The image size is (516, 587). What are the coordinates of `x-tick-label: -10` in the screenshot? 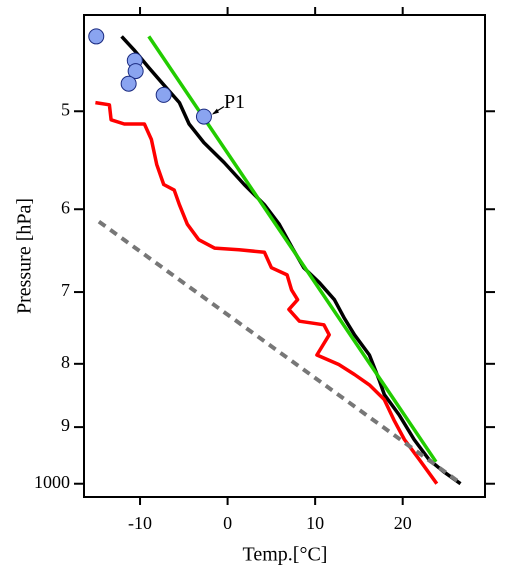 It's located at (140, 523).